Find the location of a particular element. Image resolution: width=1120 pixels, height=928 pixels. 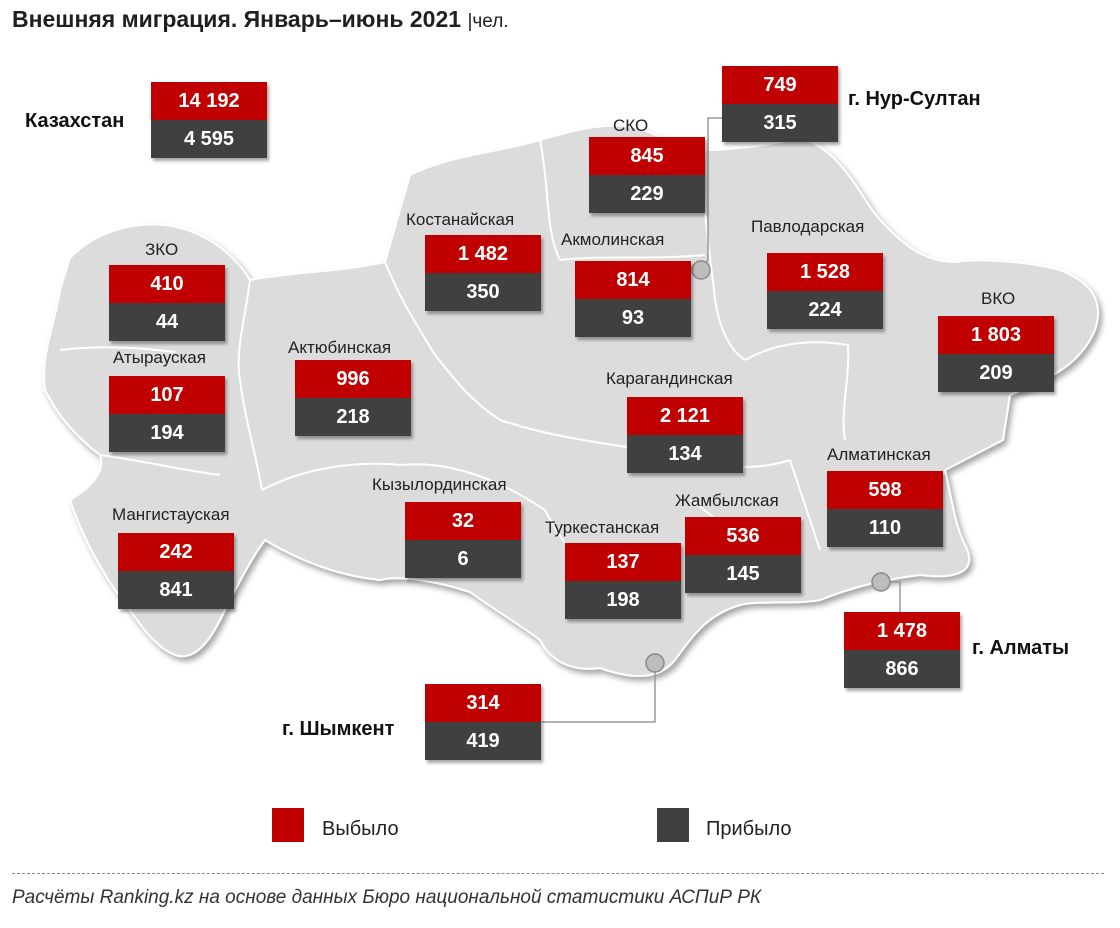

arrived-value: 841 is located at coordinates (176, 590).